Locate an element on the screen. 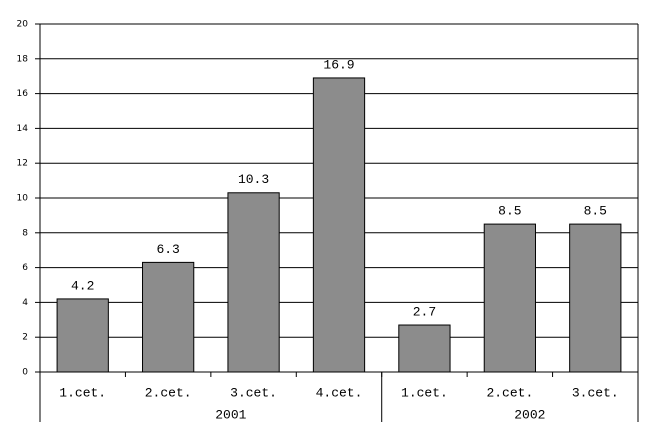 The image size is (650, 426). group-label: 2001 is located at coordinates (230, 414).